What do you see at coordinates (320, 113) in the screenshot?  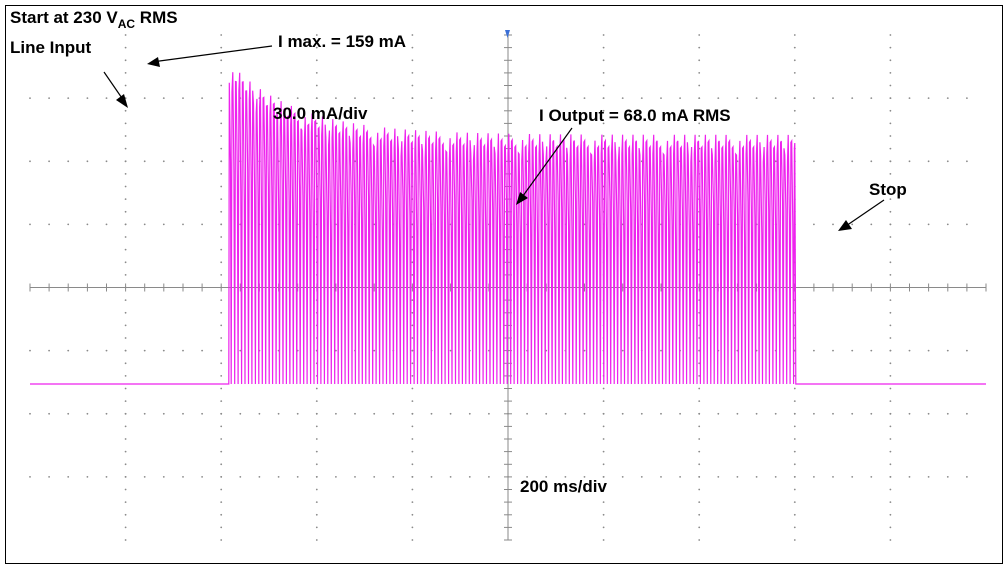 I see `y-scale-label: 30.0 mA/div` at bounding box center [320, 113].